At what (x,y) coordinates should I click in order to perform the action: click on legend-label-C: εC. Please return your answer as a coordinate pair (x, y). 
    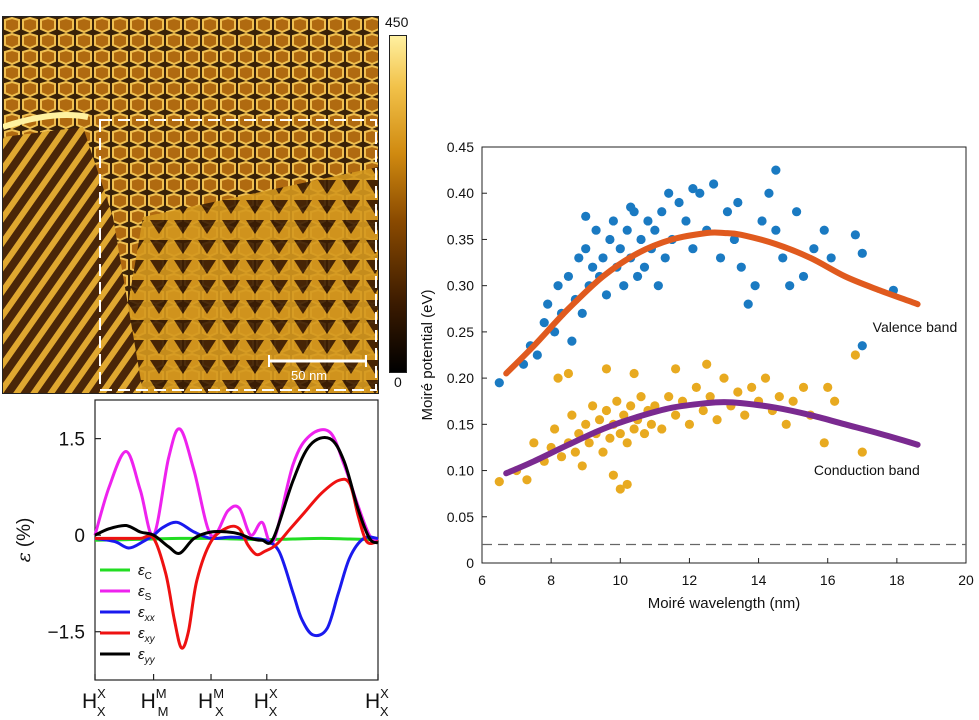
    Looking at the image, I should click on (145, 572).